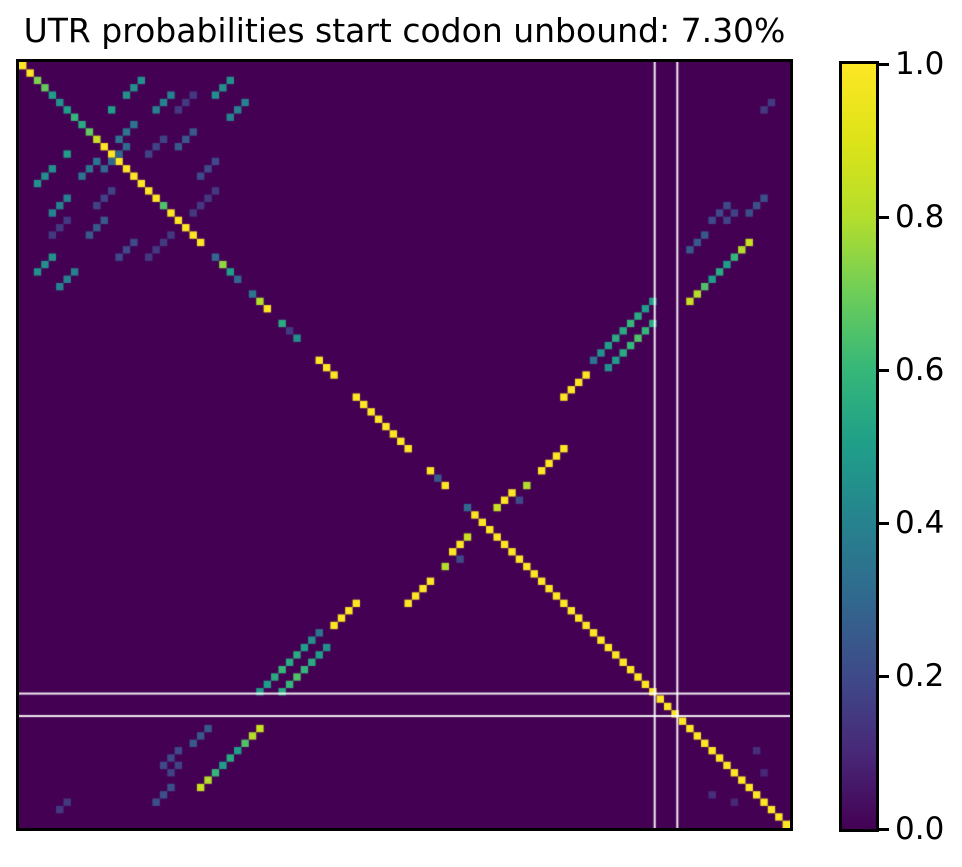 Image resolution: width=962 pixels, height=867 pixels. Describe the element at coordinates (920, 676) in the screenshot. I see `colorbar-tick-label: 0.2` at that location.